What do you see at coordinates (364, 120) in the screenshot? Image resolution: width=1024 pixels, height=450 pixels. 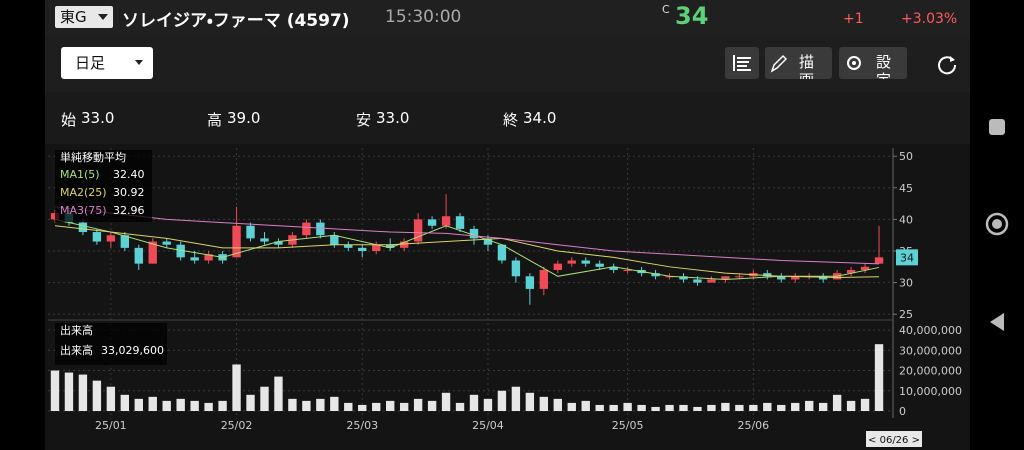 I see `low-label: 安` at bounding box center [364, 120].